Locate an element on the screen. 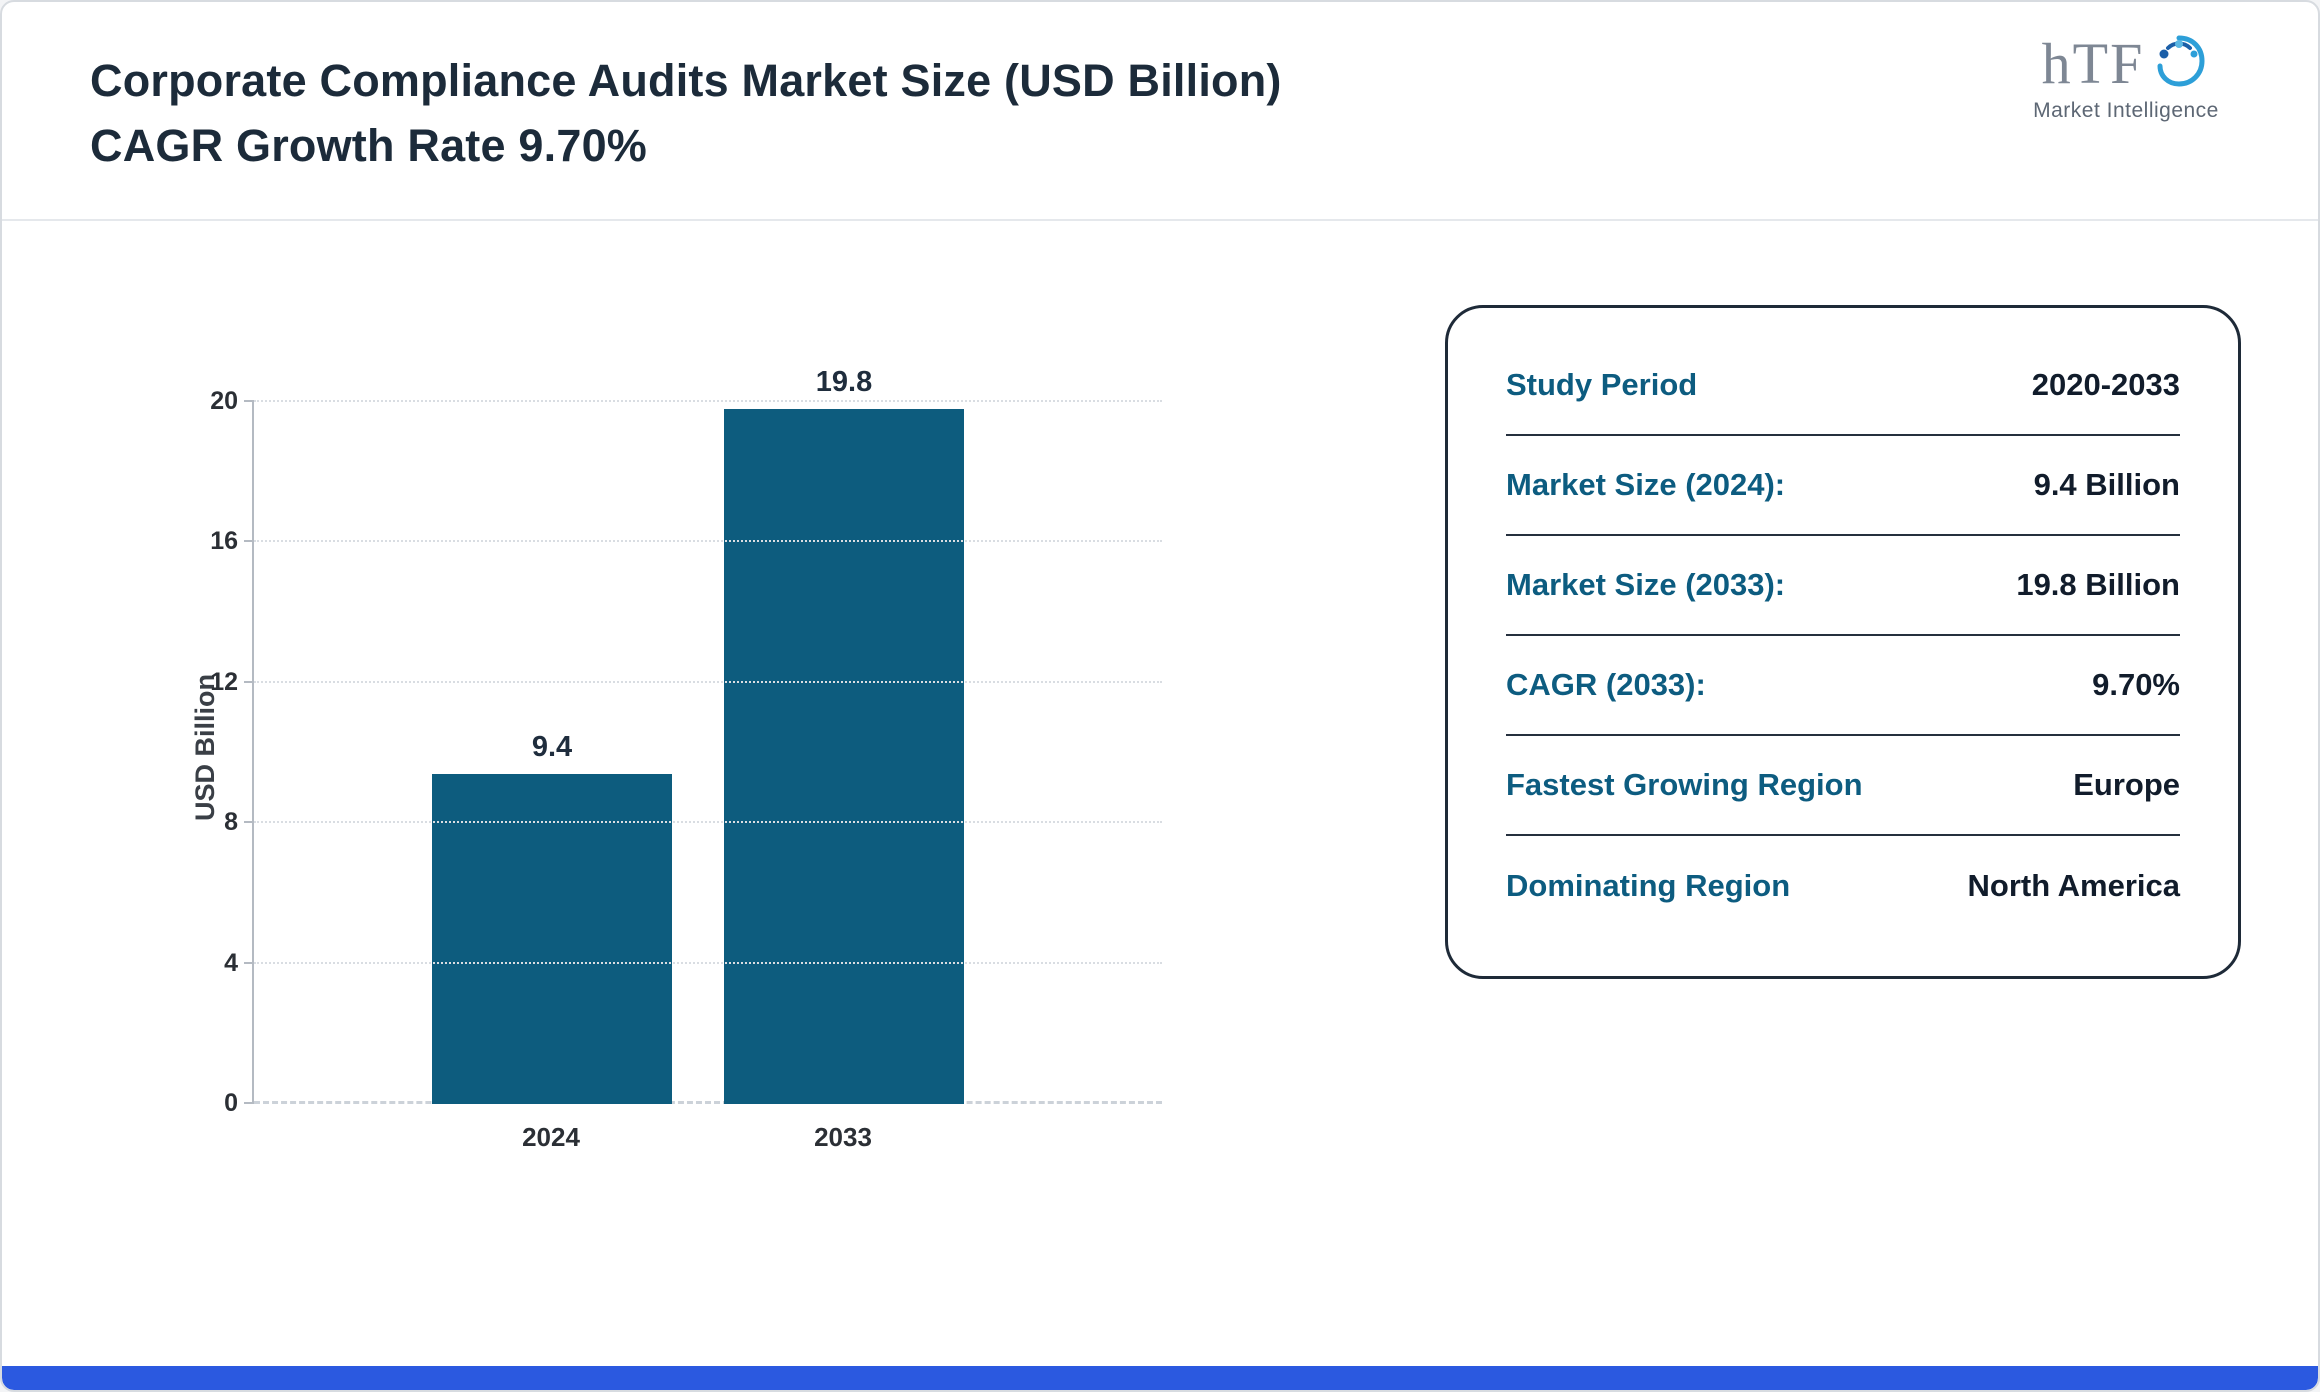 Image resolution: width=2320 pixels, height=1392 pixels. bar-group-2033: 19.8 is located at coordinates (844, 735).